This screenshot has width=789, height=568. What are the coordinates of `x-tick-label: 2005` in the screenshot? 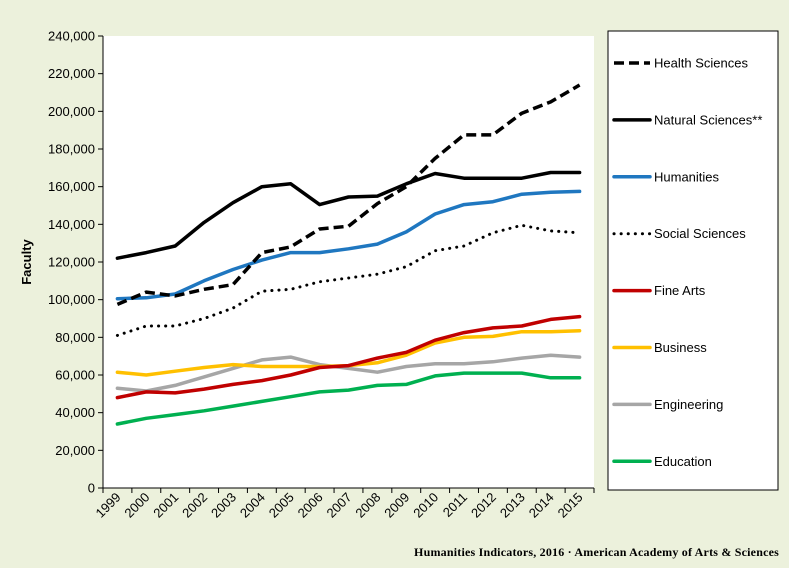 It's located at (281, 505).